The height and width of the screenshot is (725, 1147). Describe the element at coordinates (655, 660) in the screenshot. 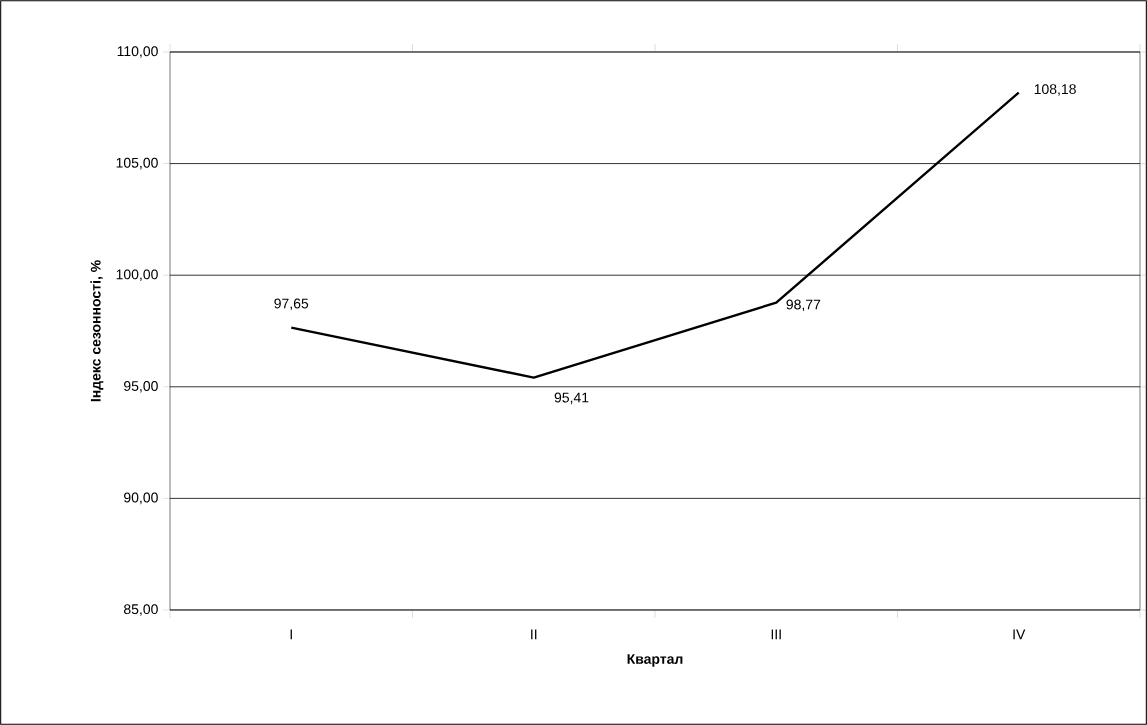

I see `x-axis-title: Квартал` at that location.